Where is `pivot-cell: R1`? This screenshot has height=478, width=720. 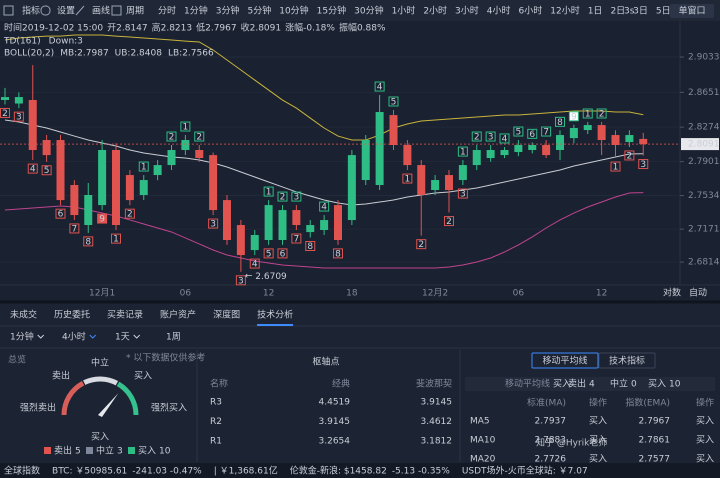
pivot-cell: R1 is located at coordinates (216, 442).